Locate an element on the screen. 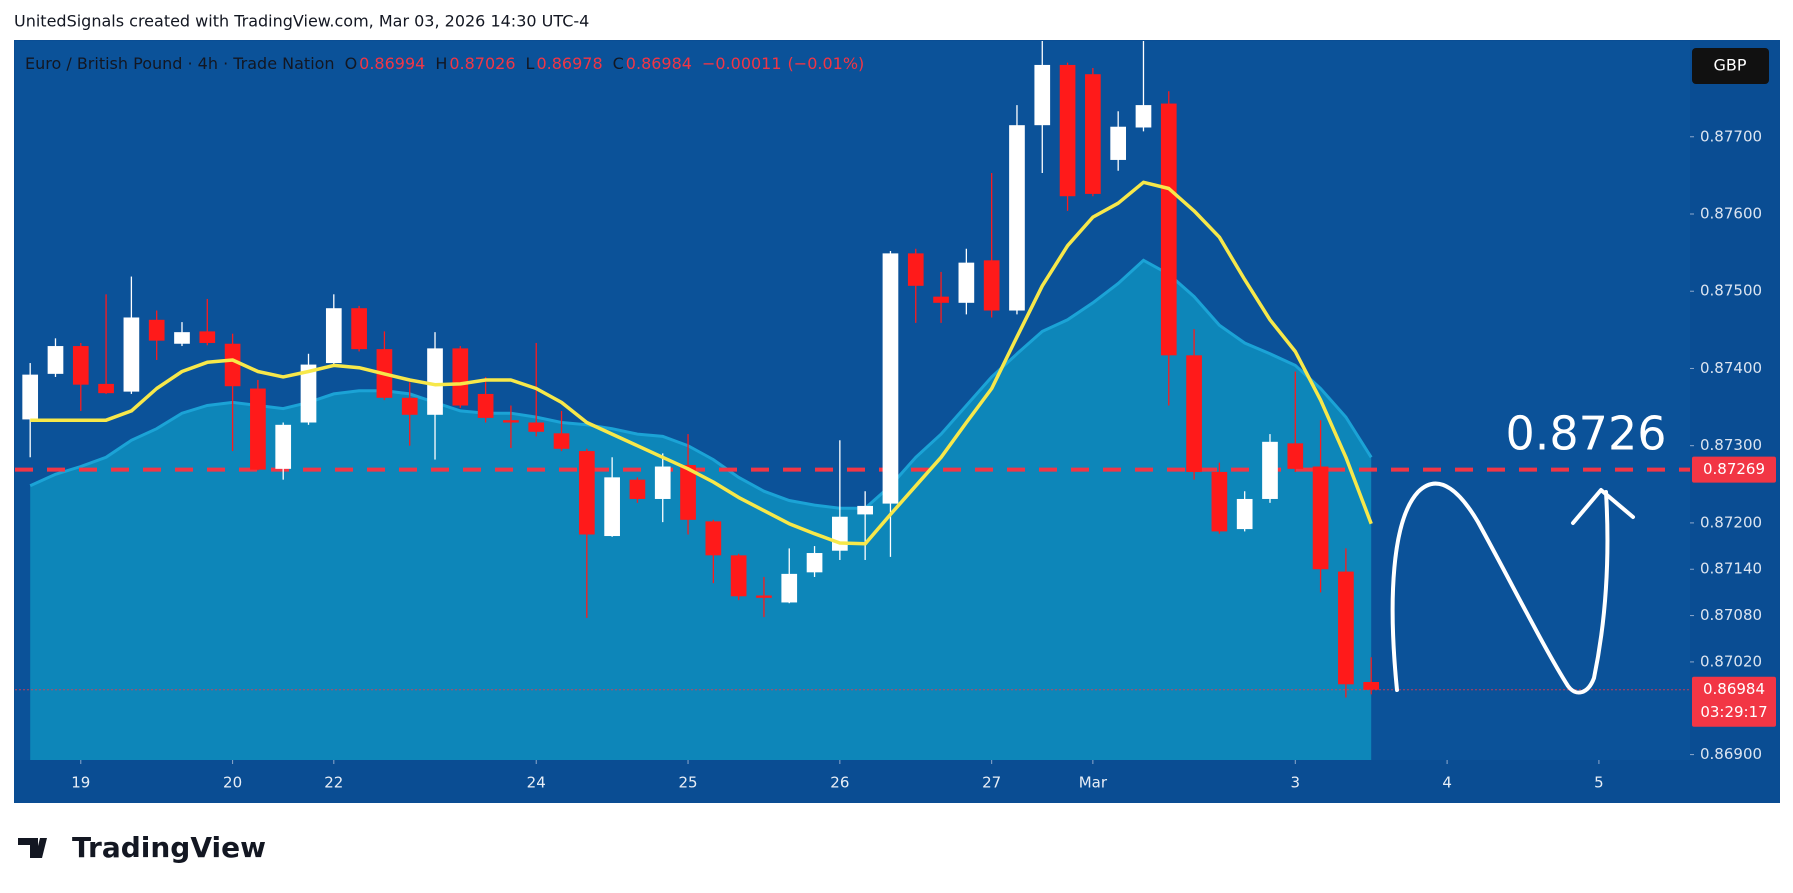 The height and width of the screenshot is (893, 1793). arrow-head is located at coordinates (1603, 506).